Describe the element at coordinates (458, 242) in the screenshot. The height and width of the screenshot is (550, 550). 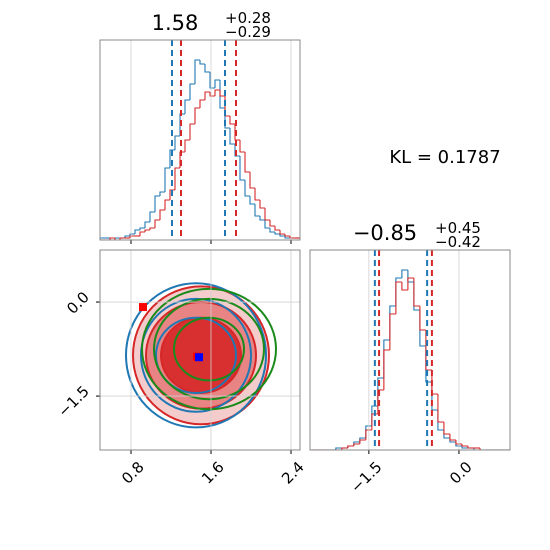
I see `title-lower: −0.42` at that location.